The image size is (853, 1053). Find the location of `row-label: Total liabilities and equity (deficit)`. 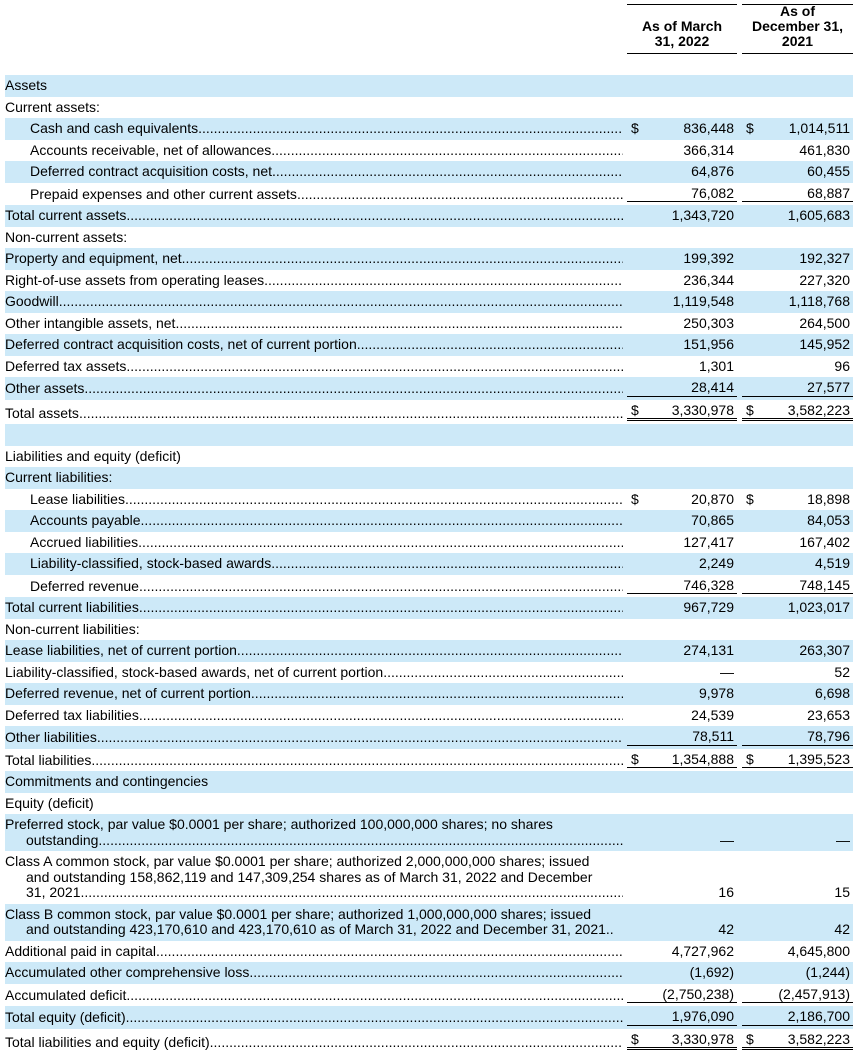

row-label: Total liabilities and equity (deficit) is located at coordinates (314, 1043).